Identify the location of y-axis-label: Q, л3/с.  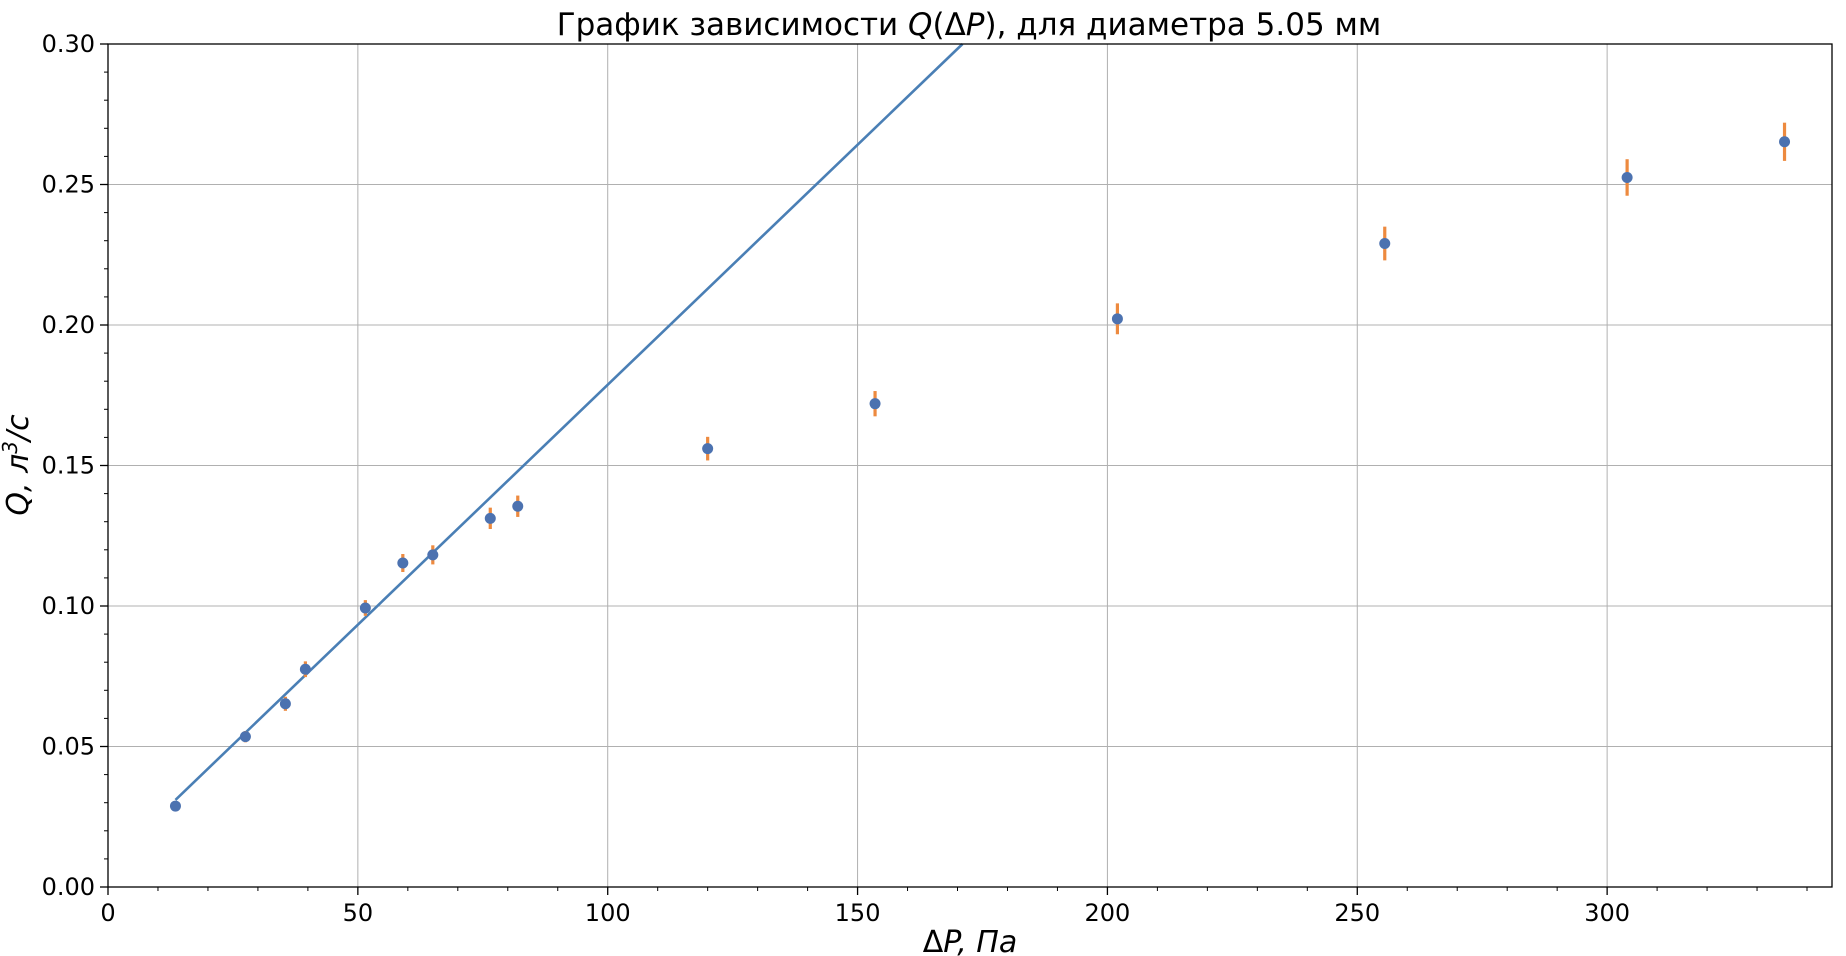
(18, 465).